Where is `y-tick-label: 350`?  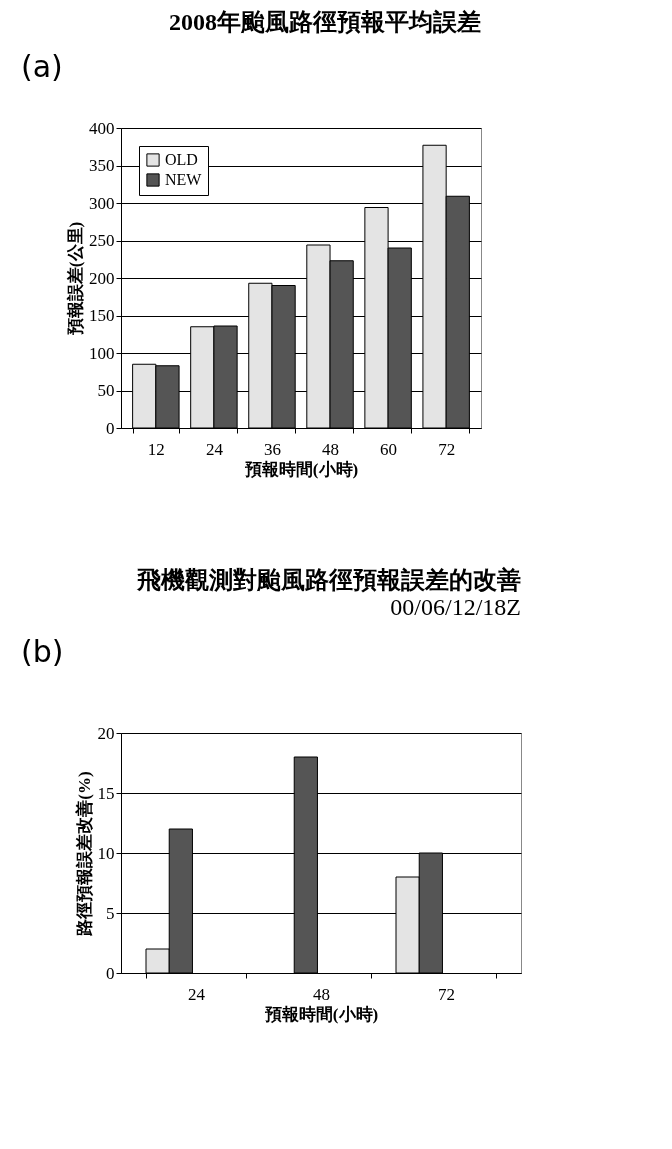
y-tick-label: 350 is located at coordinates (102, 165).